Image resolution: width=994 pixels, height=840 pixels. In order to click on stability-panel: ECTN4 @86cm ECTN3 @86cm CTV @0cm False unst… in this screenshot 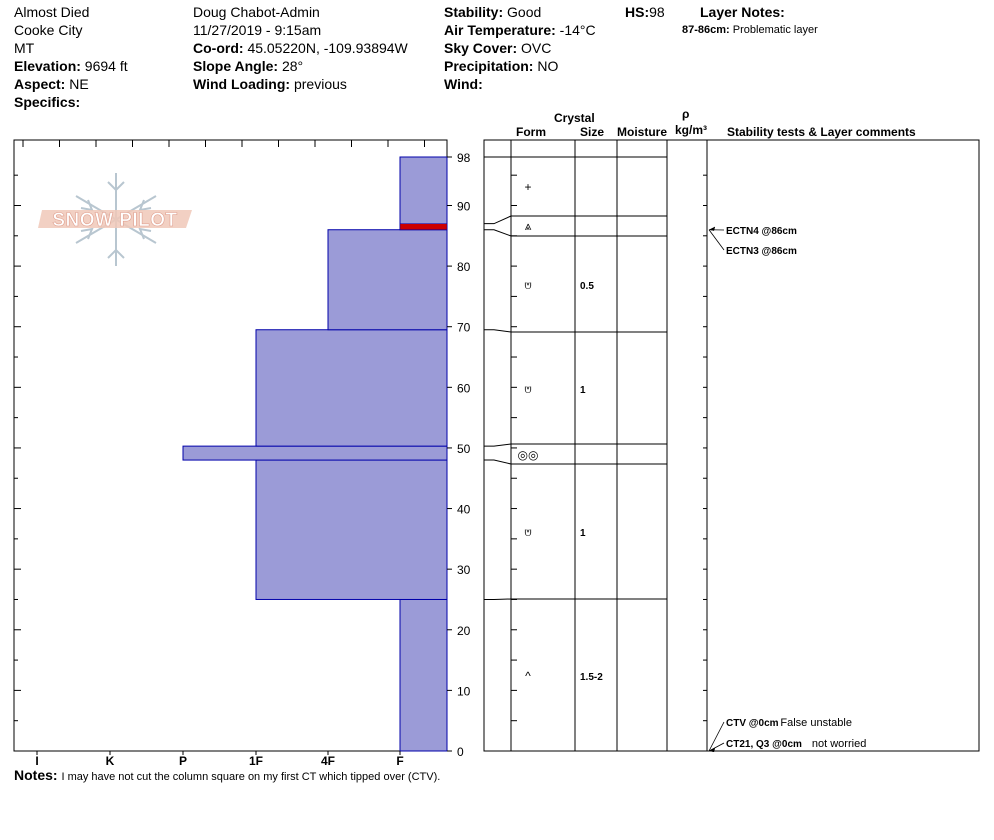, I will do `click(787, 489)`.